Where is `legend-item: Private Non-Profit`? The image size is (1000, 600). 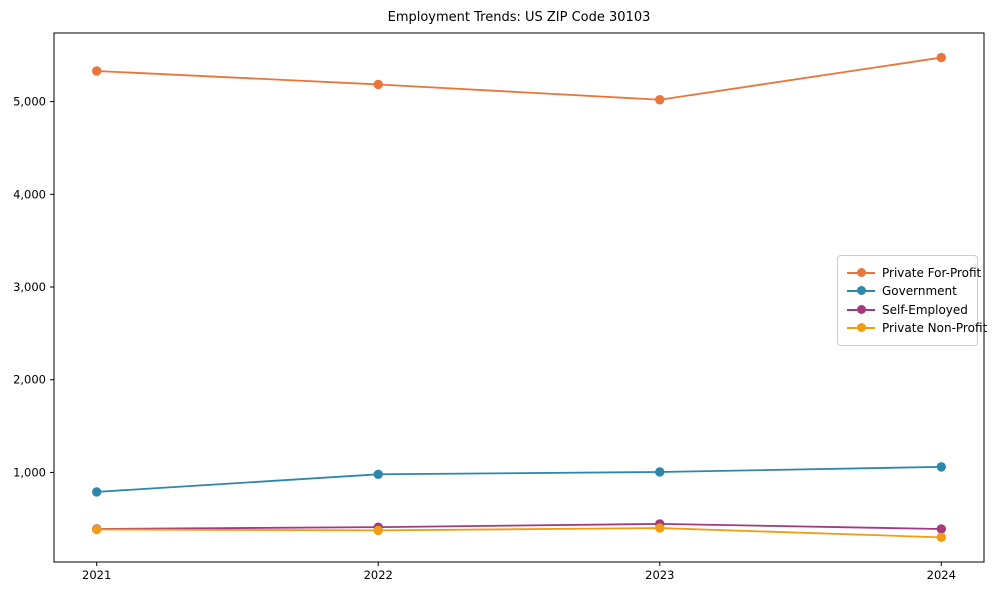
legend-item: Private Non-Profit is located at coordinates (917, 328).